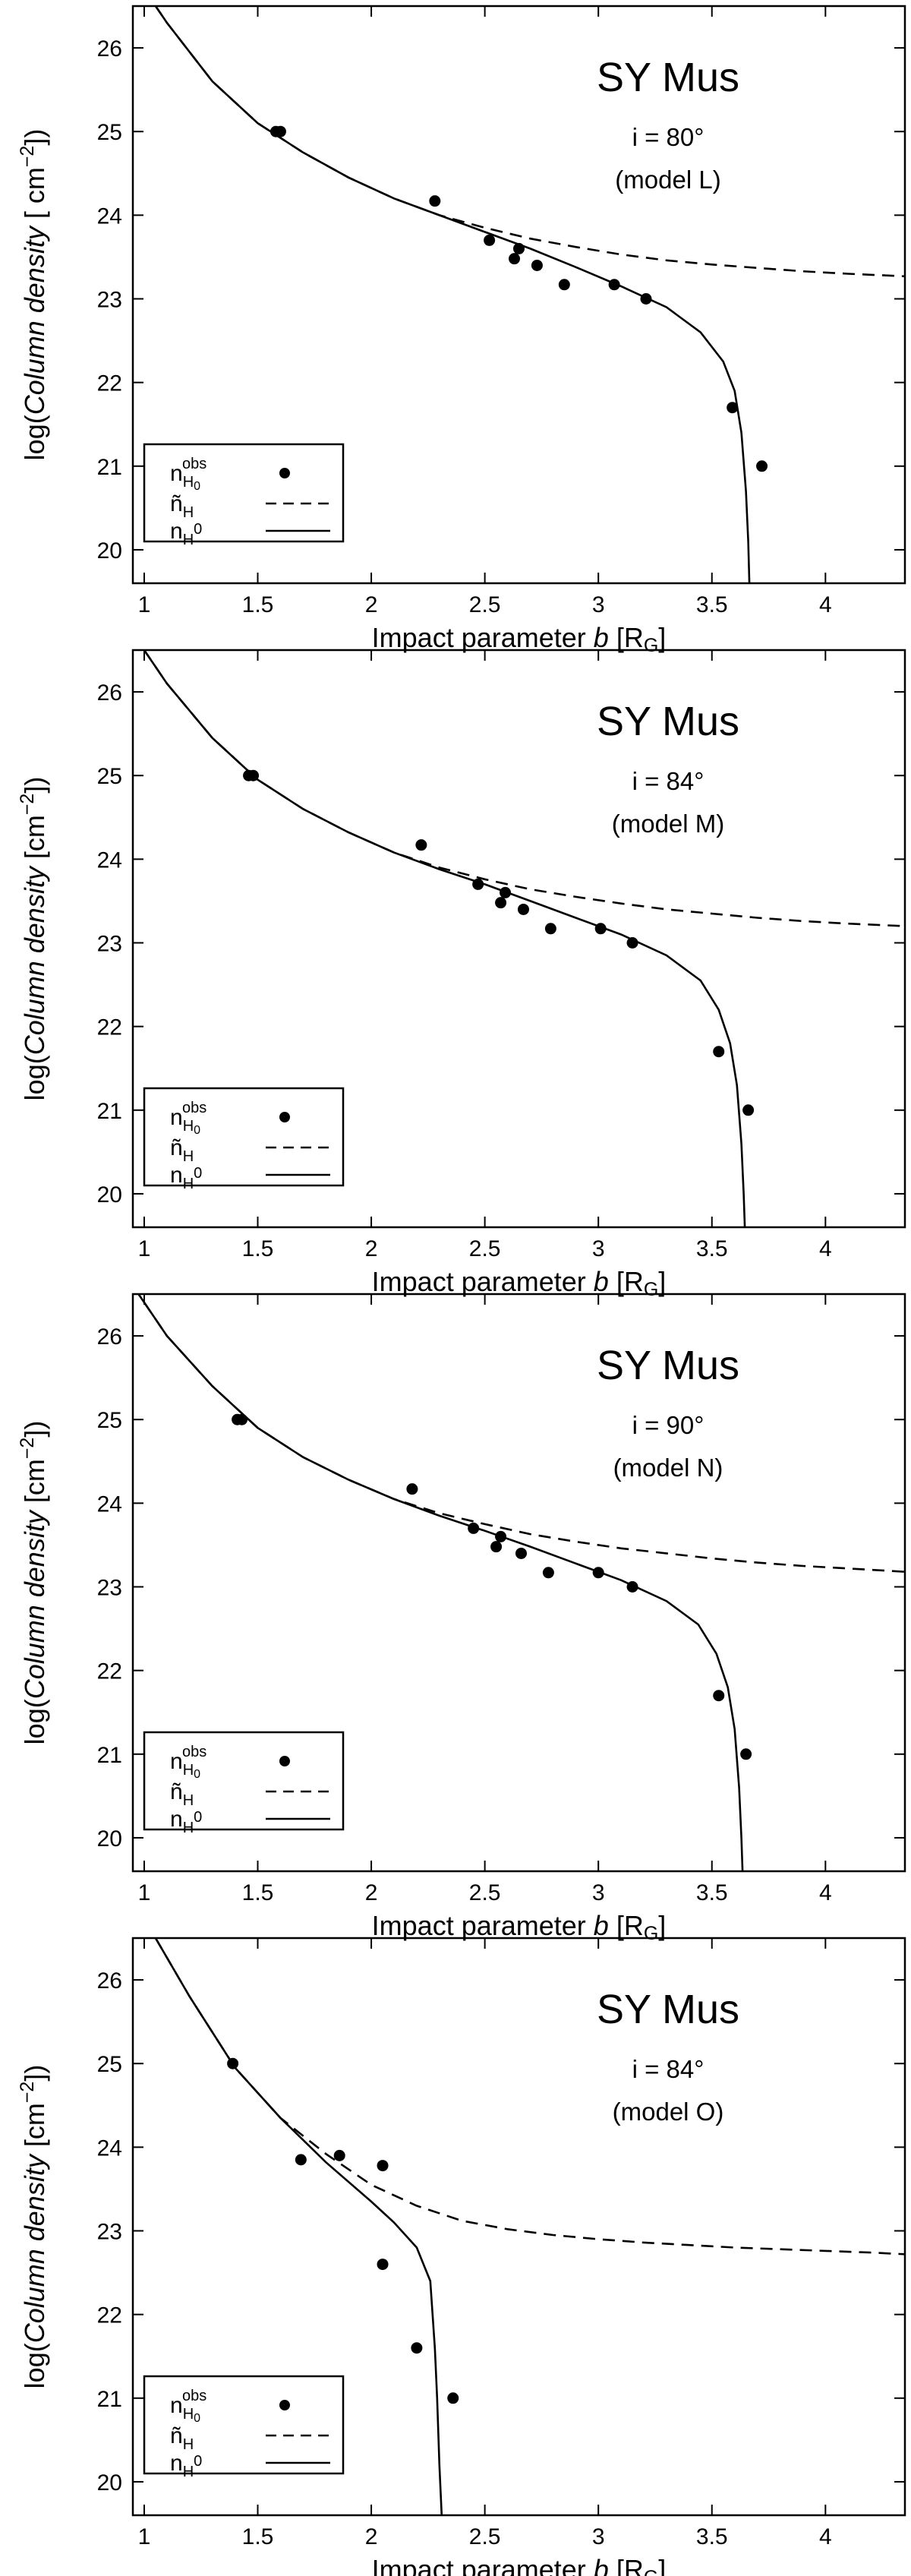 This screenshot has width=911, height=2576. What do you see at coordinates (668, 77) in the screenshot?
I see `chart-title: SY Mus` at bounding box center [668, 77].